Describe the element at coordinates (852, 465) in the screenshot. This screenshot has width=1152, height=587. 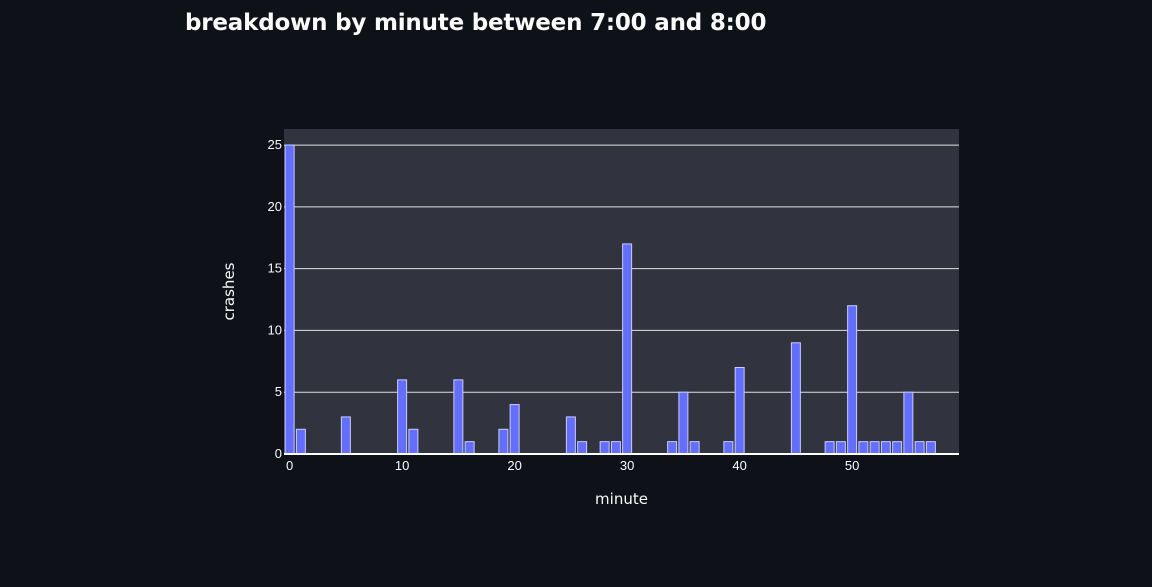
I see `x-tick-label: 50` at that location.